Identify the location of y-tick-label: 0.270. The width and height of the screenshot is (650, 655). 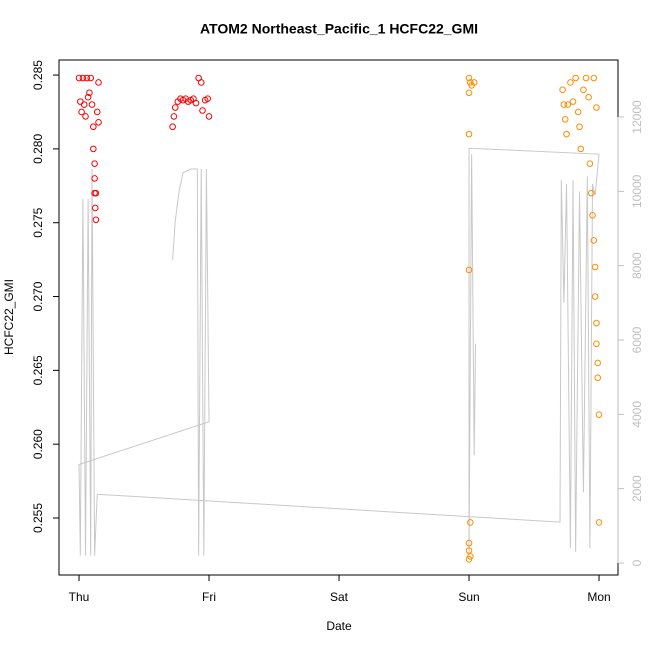
(38, 296).